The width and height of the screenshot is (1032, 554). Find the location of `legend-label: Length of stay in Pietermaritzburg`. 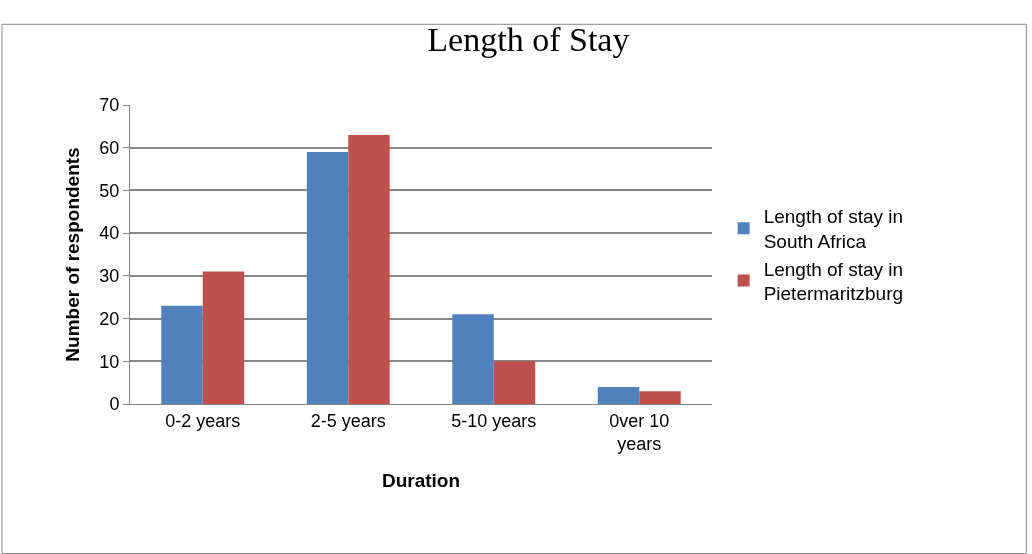

legend-label: Length of stay in Pietermaritzburg is located at coordinates (833, 281).